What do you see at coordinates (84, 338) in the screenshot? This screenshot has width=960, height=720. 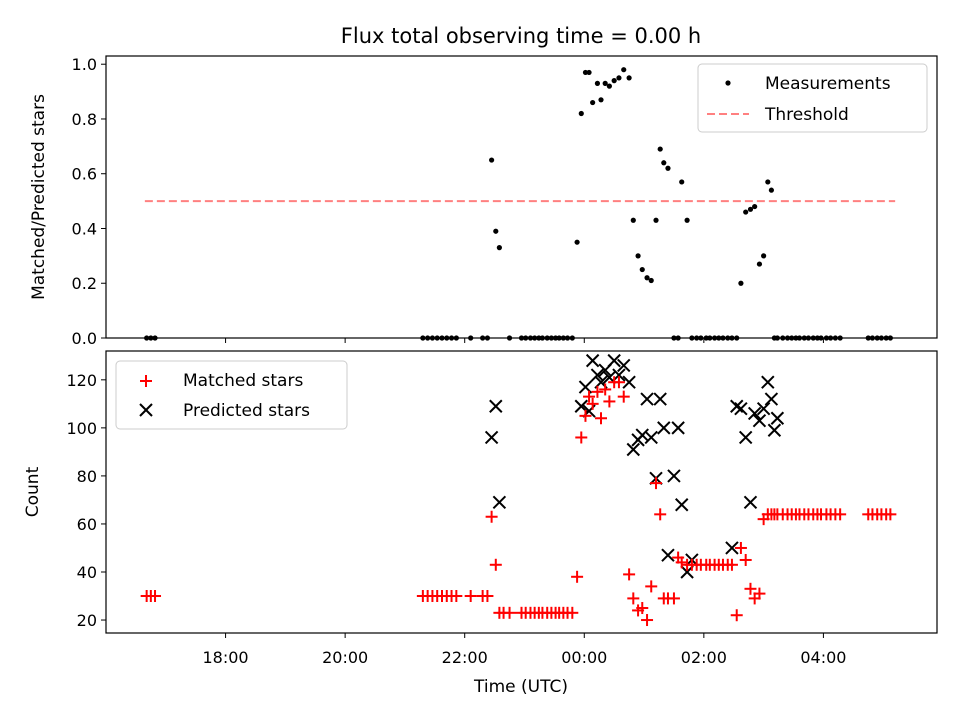 I see `ratio-y-tick-label: 0.0` at bounding box center [84, 338].